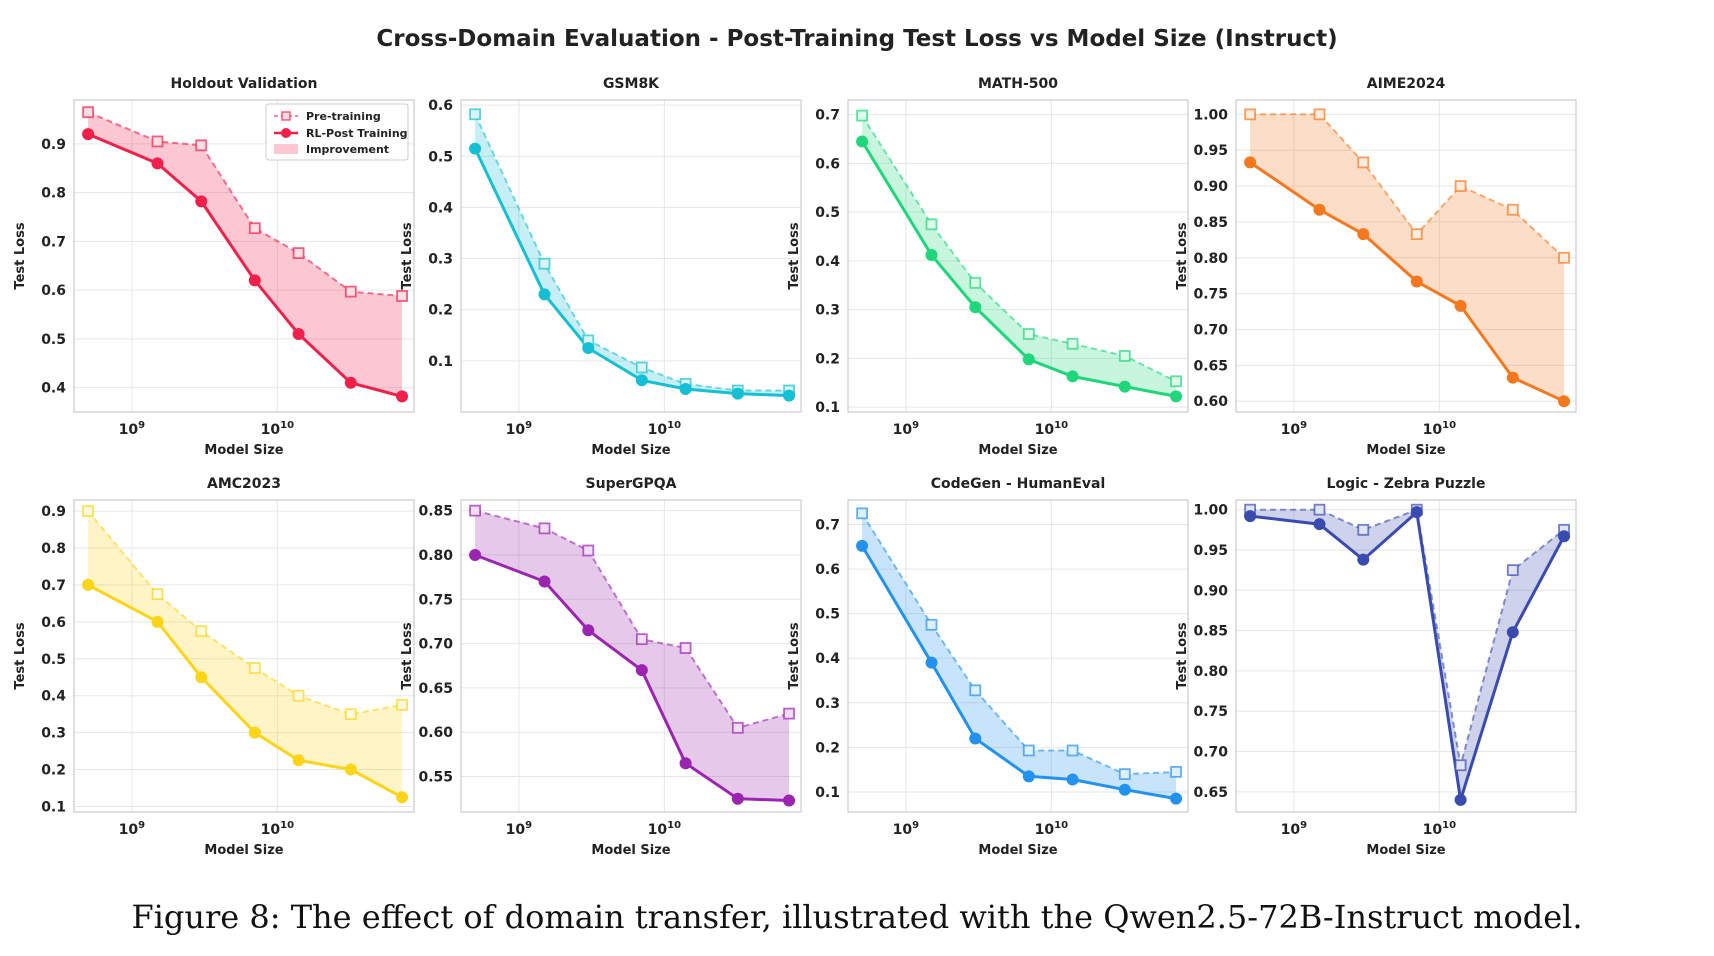 This screenshot has height=956, width=1714. I want to click on rl-post-training-line, so click(631, 272).